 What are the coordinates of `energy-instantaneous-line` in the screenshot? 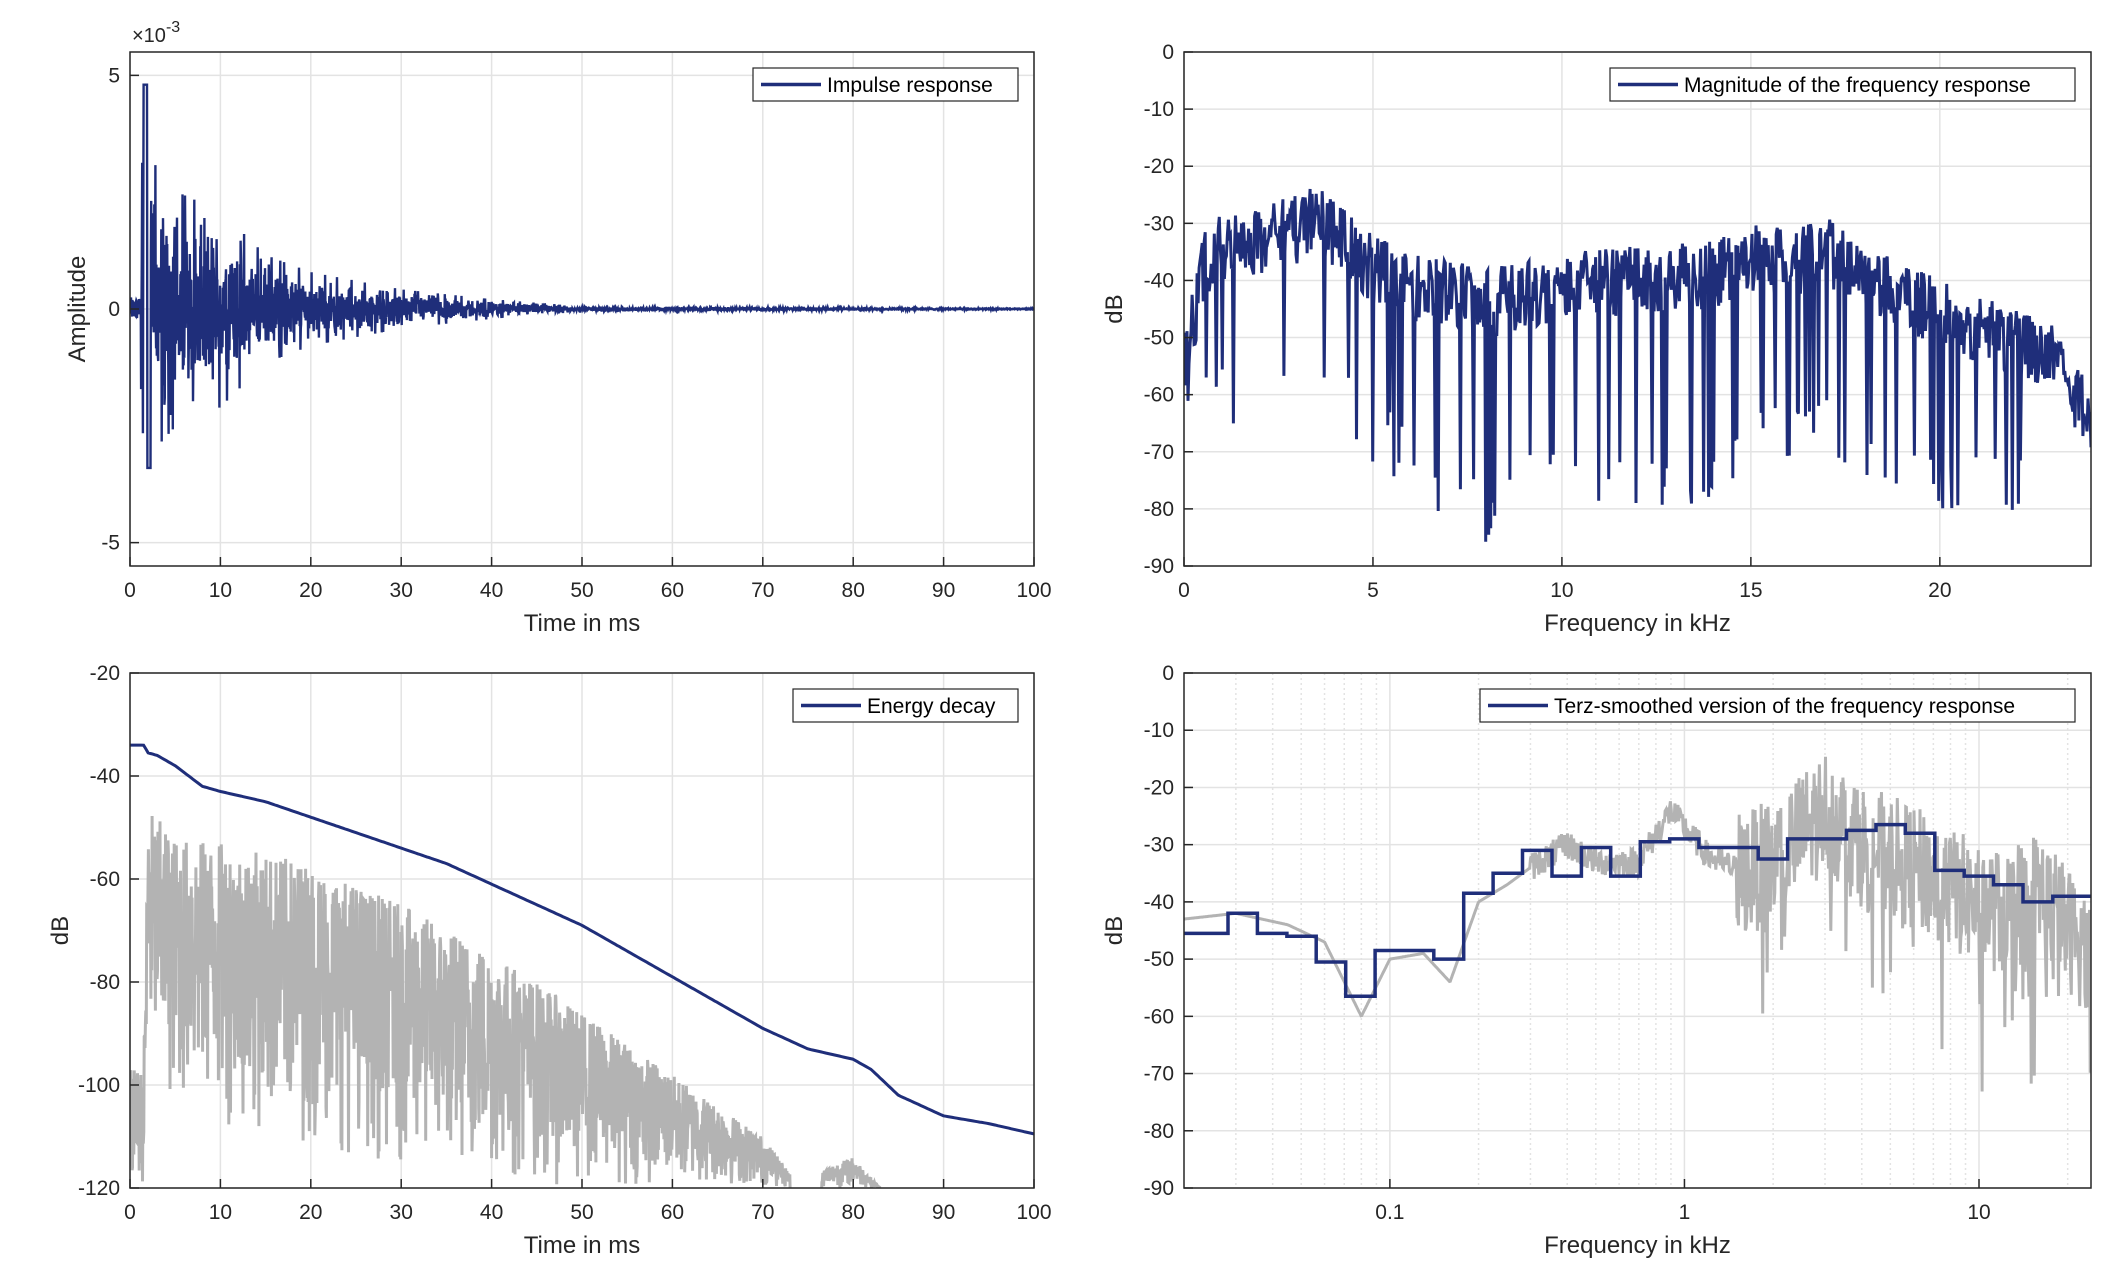 It's located at (506, 1001).